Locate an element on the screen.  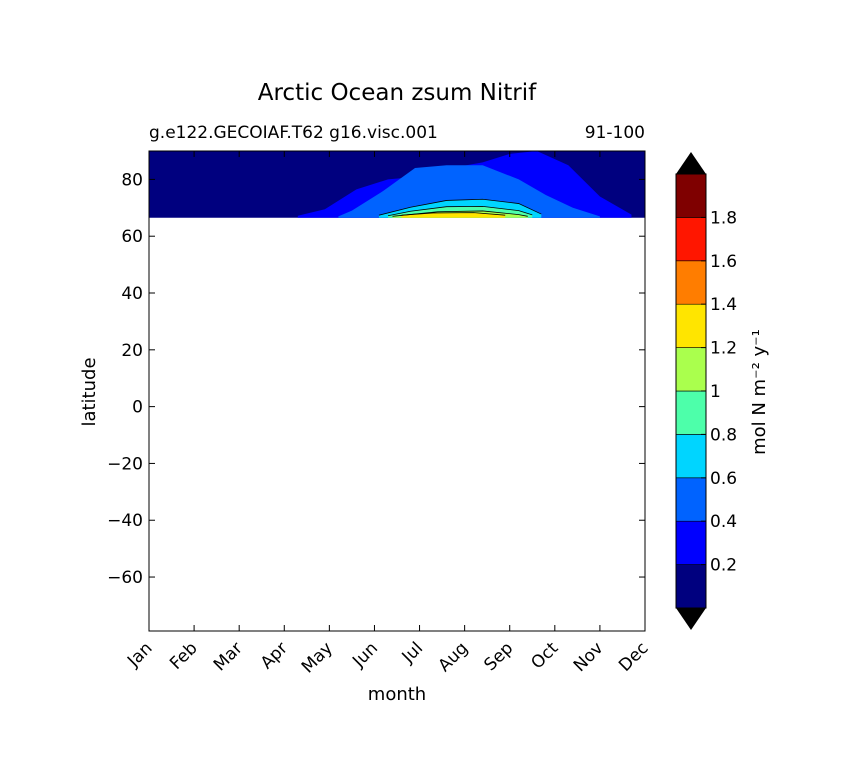
colorbar-tick-label-0.8: 0.8 is located at coordinates (723, 435).